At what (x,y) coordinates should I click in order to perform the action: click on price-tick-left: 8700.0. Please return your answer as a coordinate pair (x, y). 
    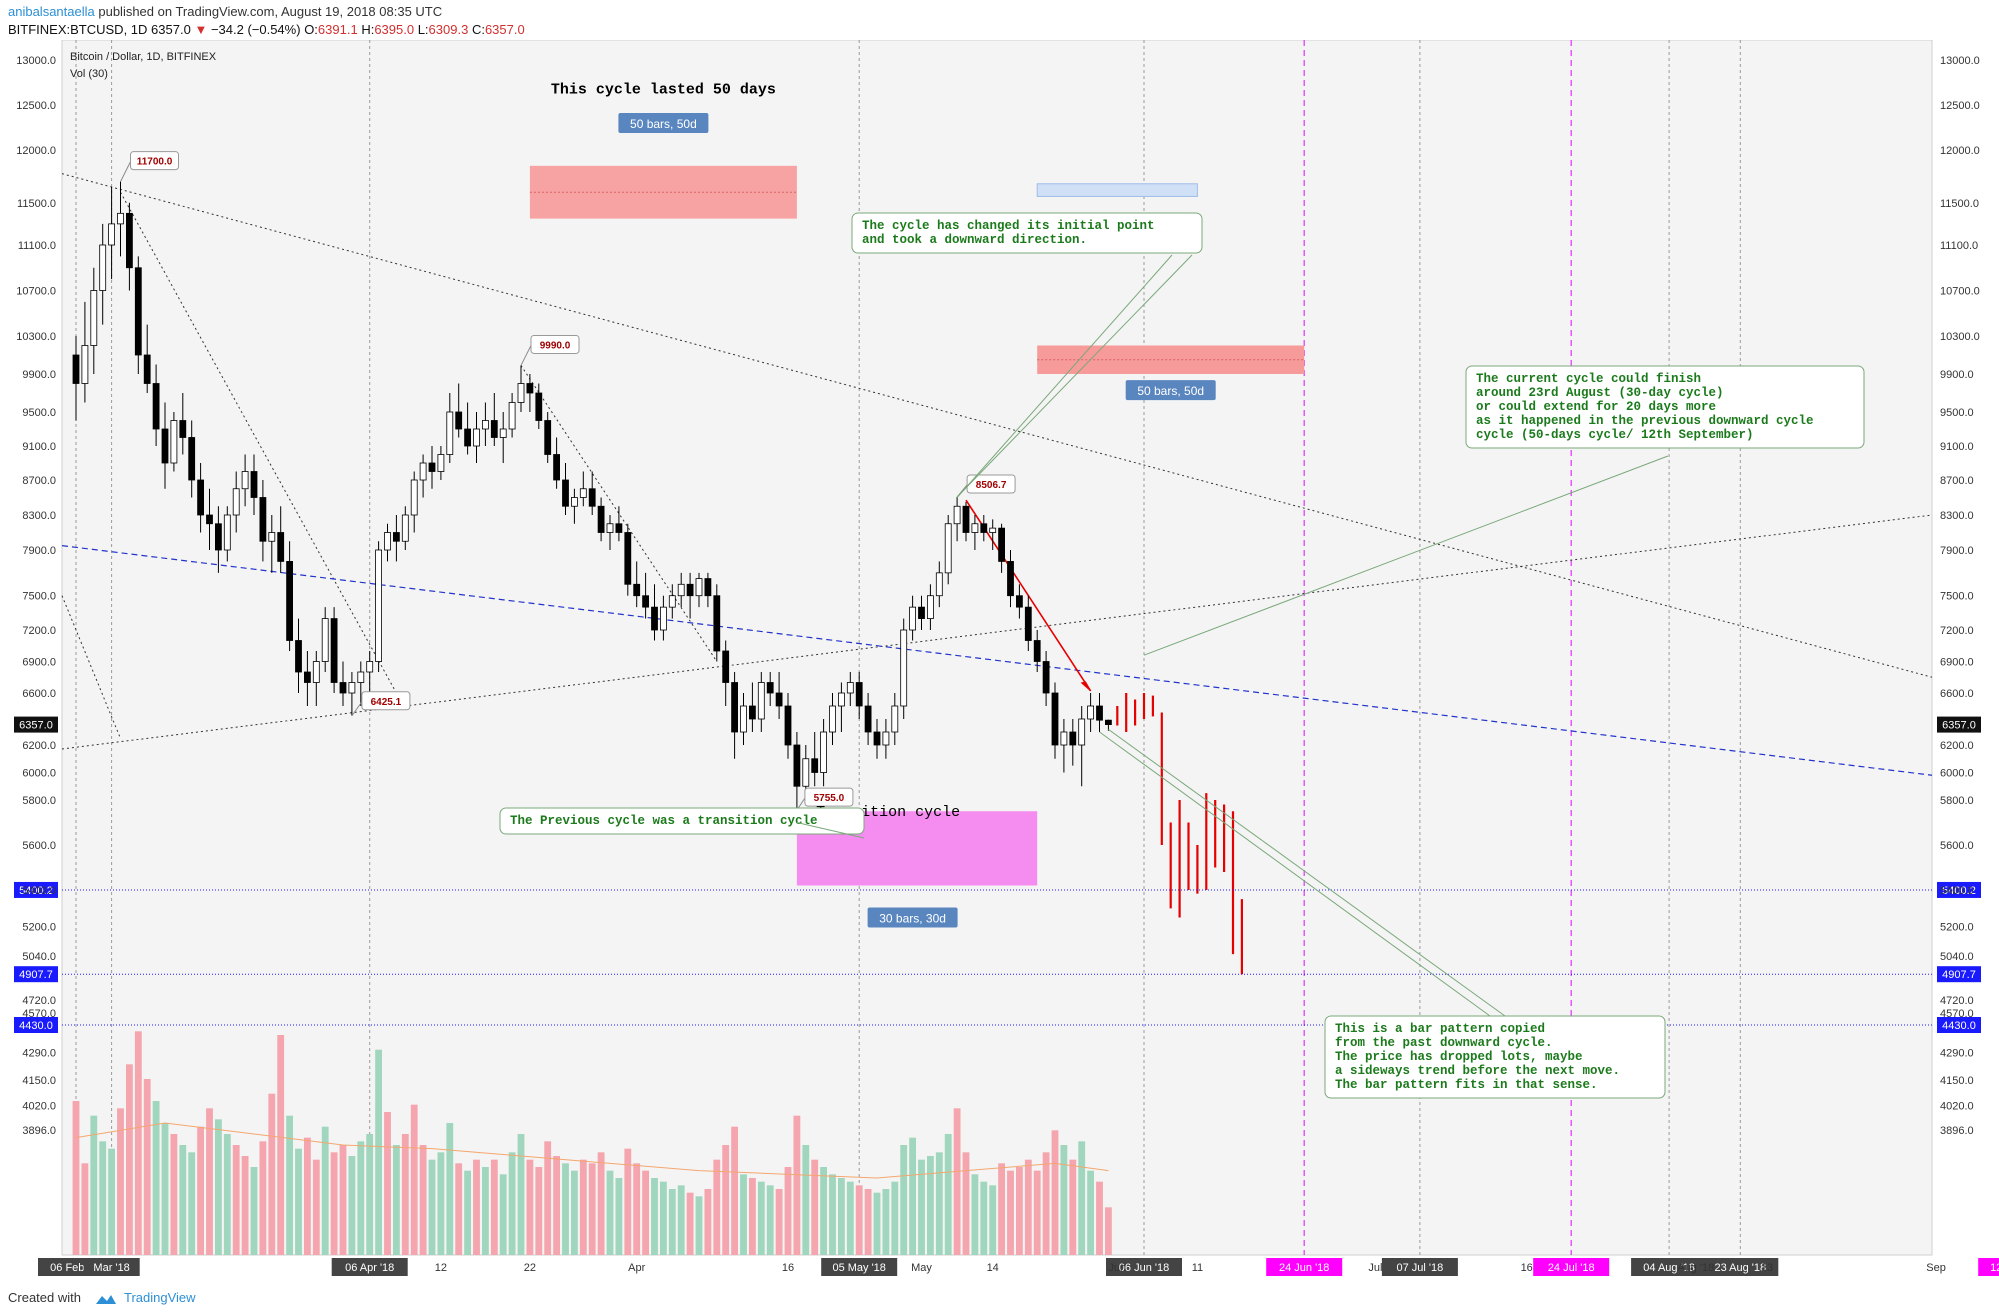
    Looking at the image, I should click on (39, 481).